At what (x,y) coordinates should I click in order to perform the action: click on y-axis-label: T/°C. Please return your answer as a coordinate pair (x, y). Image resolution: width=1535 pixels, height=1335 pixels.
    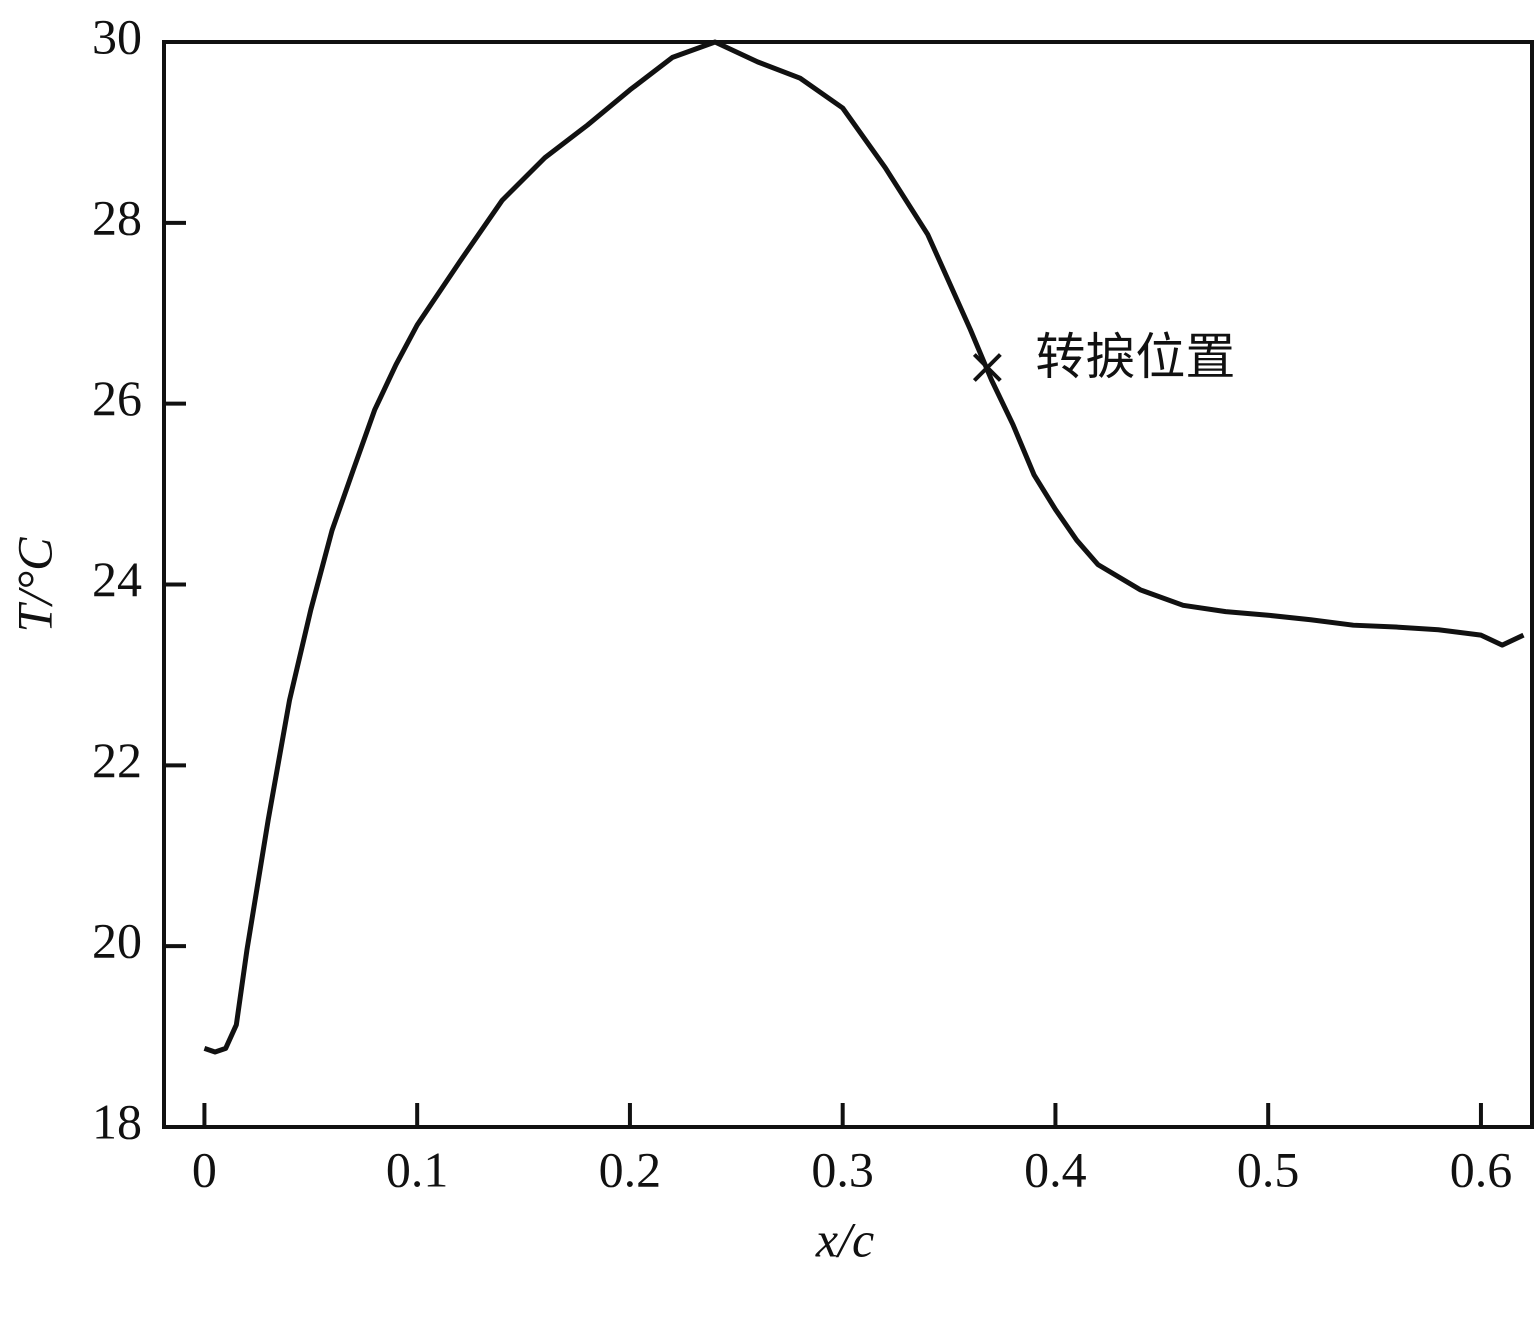
    Looking at the image, I should click on (34, 585).